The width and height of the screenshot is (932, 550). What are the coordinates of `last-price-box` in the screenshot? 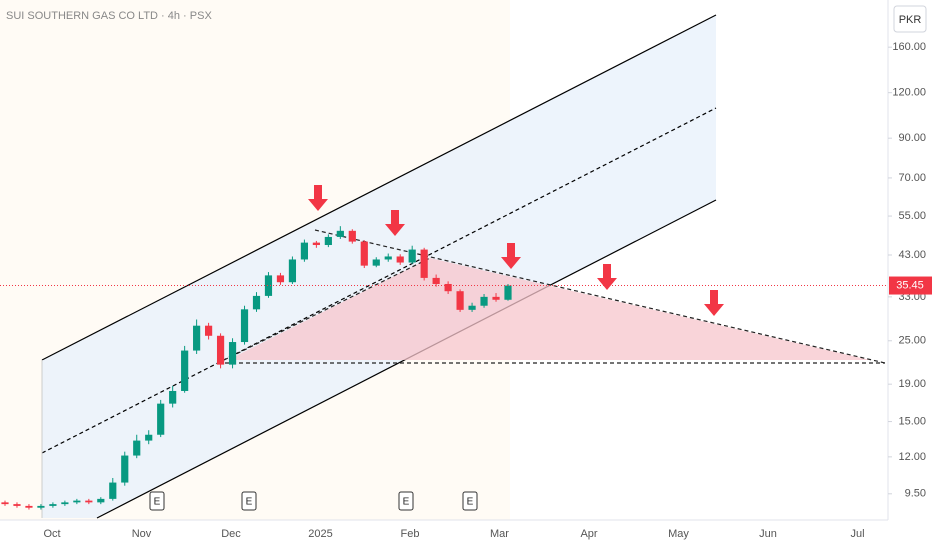 It's located at (910, 285).